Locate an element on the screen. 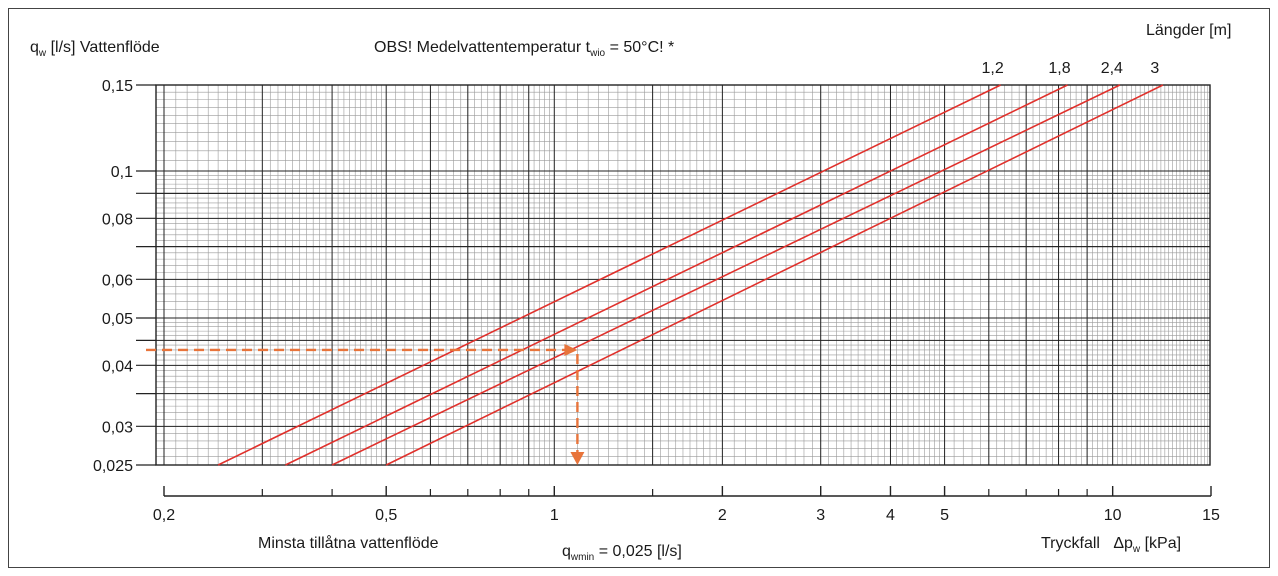 The height and width of the screenshot is (576, 1278). series-label: 1,2 is located at coordinates (993, 68).